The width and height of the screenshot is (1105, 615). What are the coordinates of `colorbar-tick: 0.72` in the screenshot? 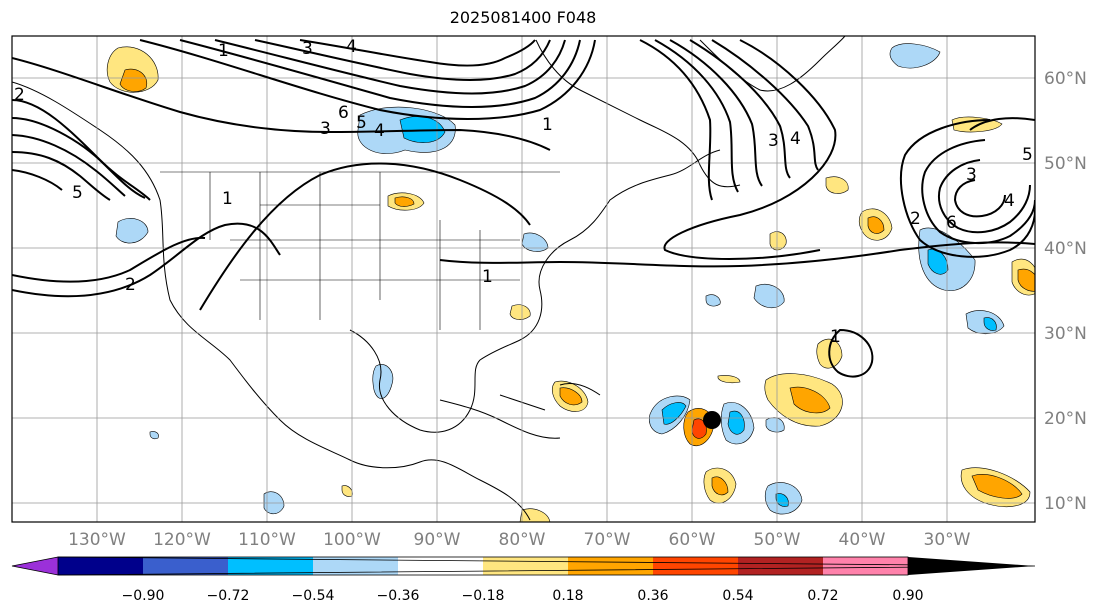 It's located at (822, 596).